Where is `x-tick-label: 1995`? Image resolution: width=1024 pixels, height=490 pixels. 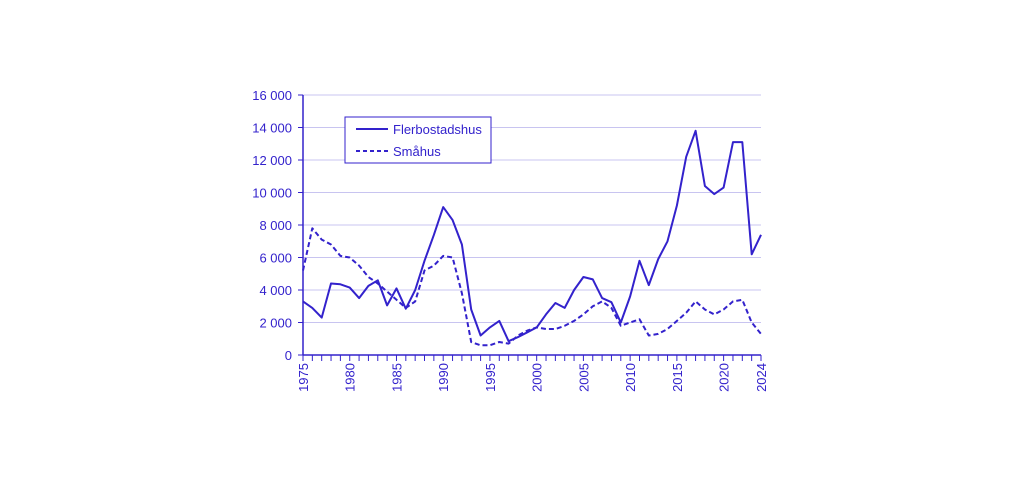
x-tick-label: 1995 is located at coordinates (490, 377).